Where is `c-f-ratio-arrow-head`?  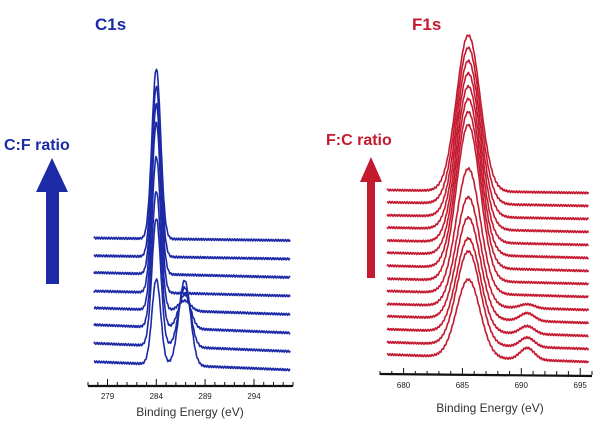
c-f-ratio-arrow-head is located at coordinates (52, 175).